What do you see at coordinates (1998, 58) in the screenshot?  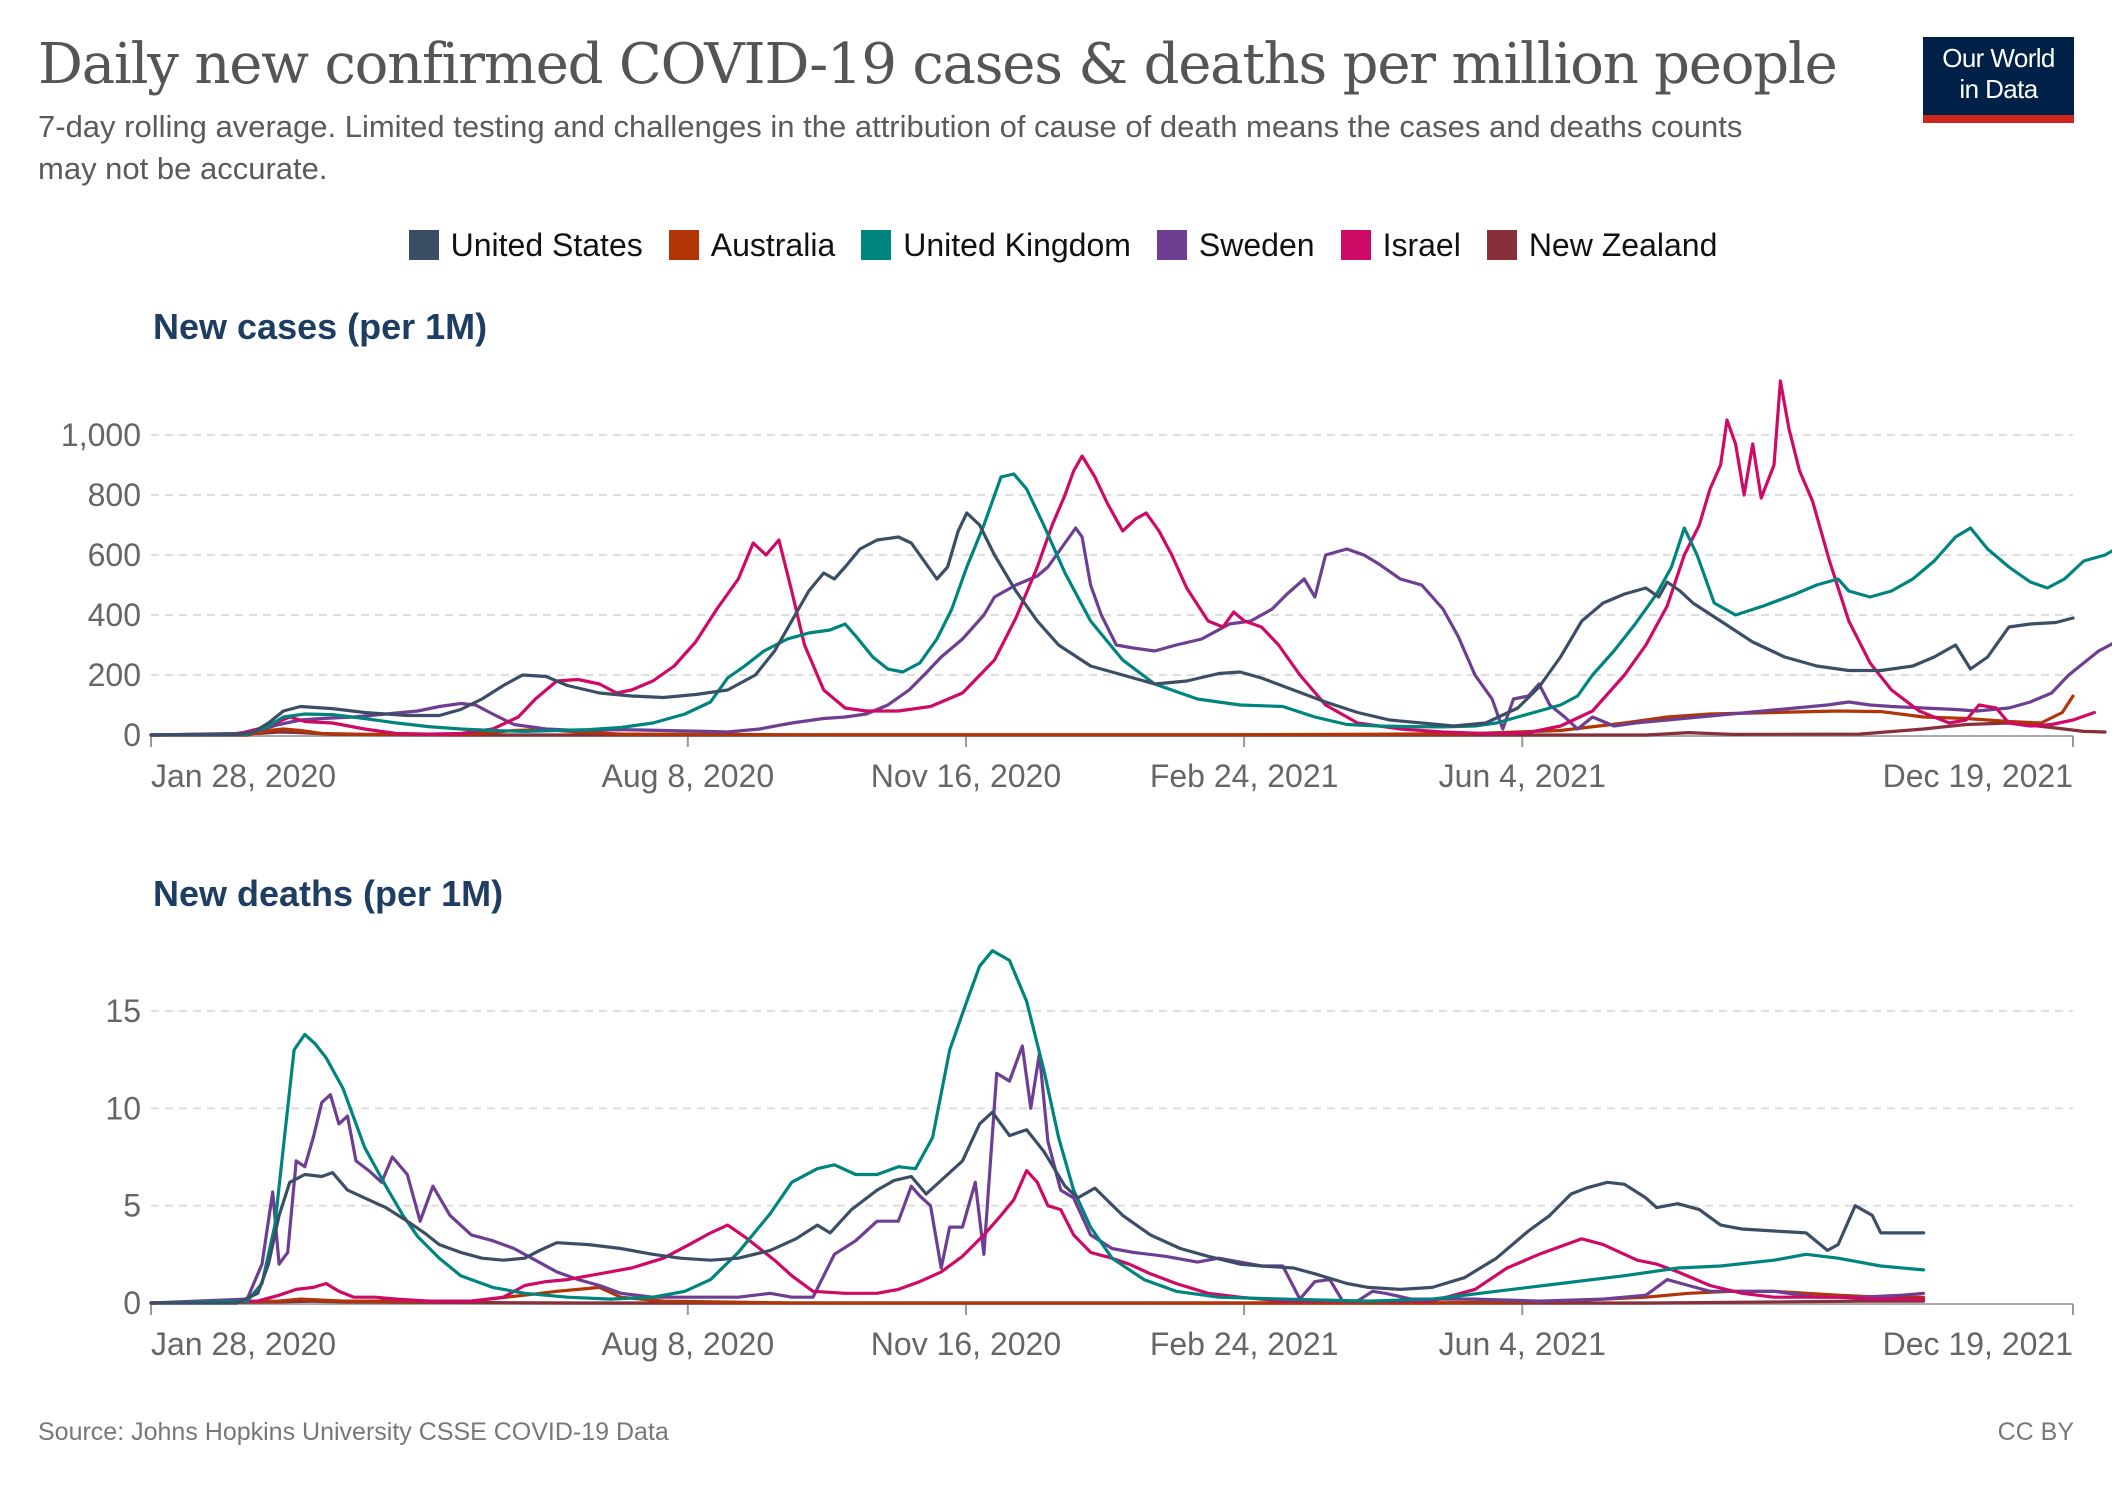 I see `logo-line-1: Our World` at bounding box center [1998, 58].